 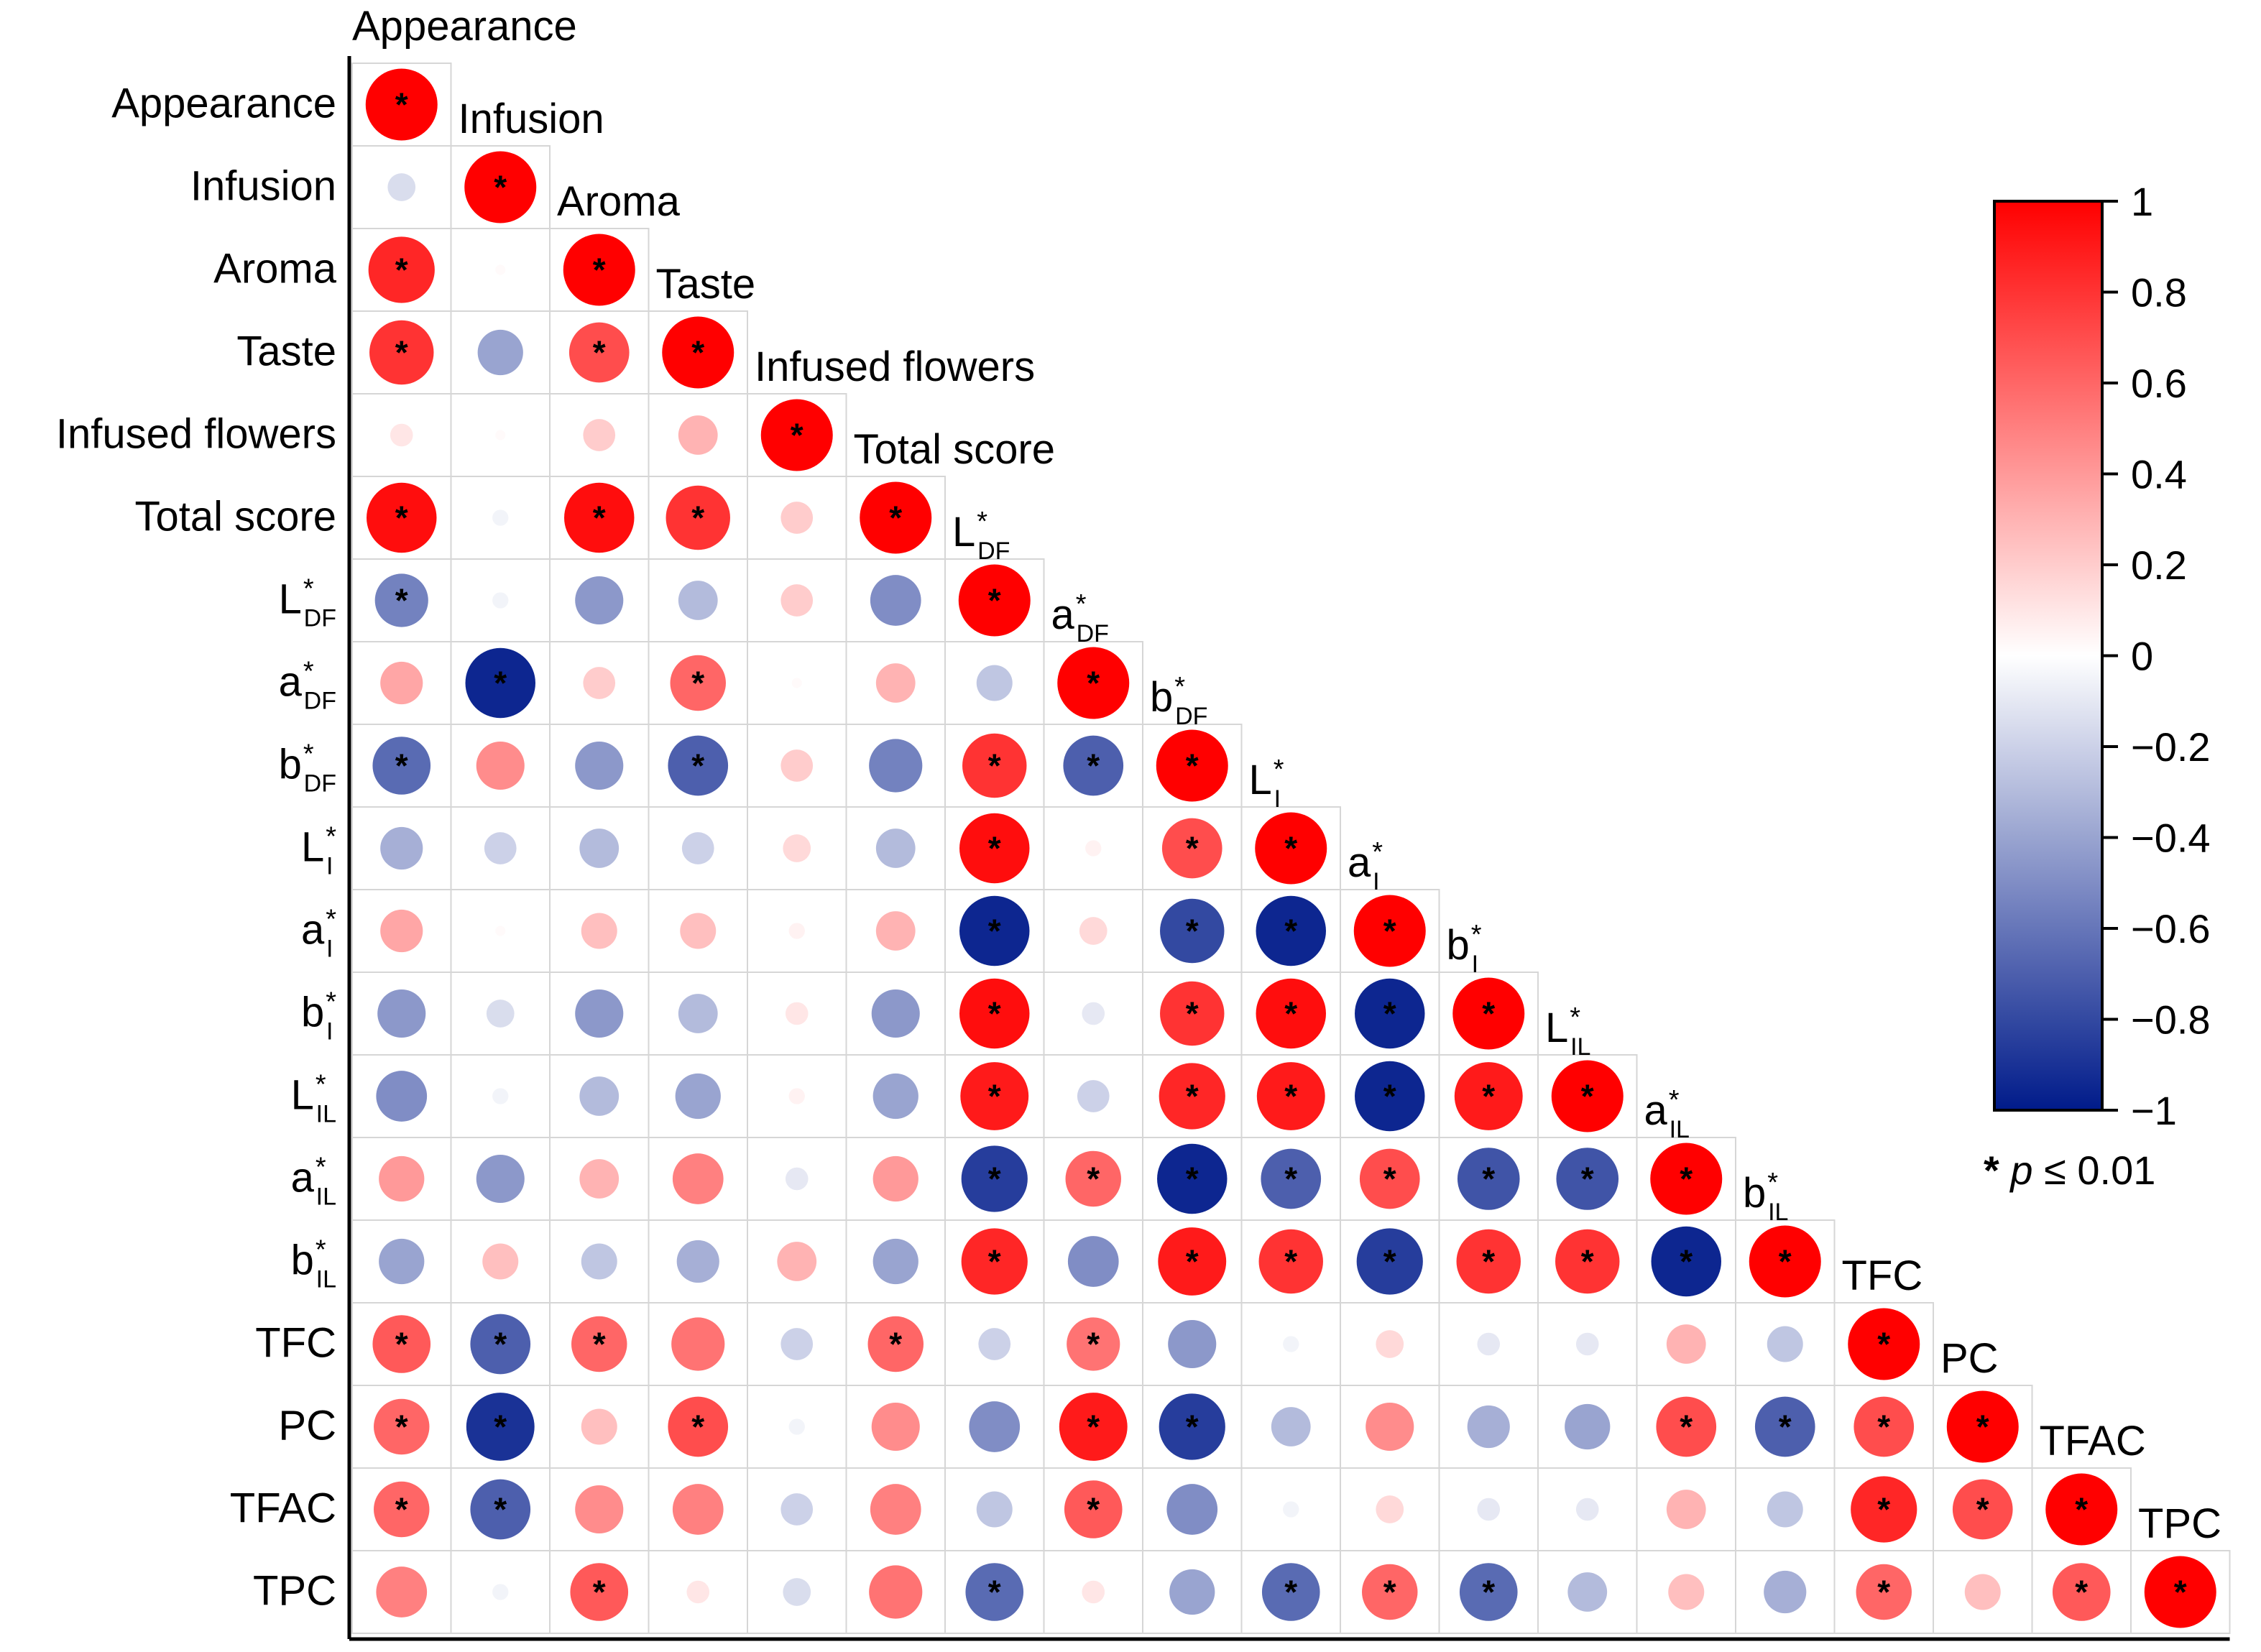 I want to click on diagonal-label-l-il: L* IL, so click(x=1568, y=1031).